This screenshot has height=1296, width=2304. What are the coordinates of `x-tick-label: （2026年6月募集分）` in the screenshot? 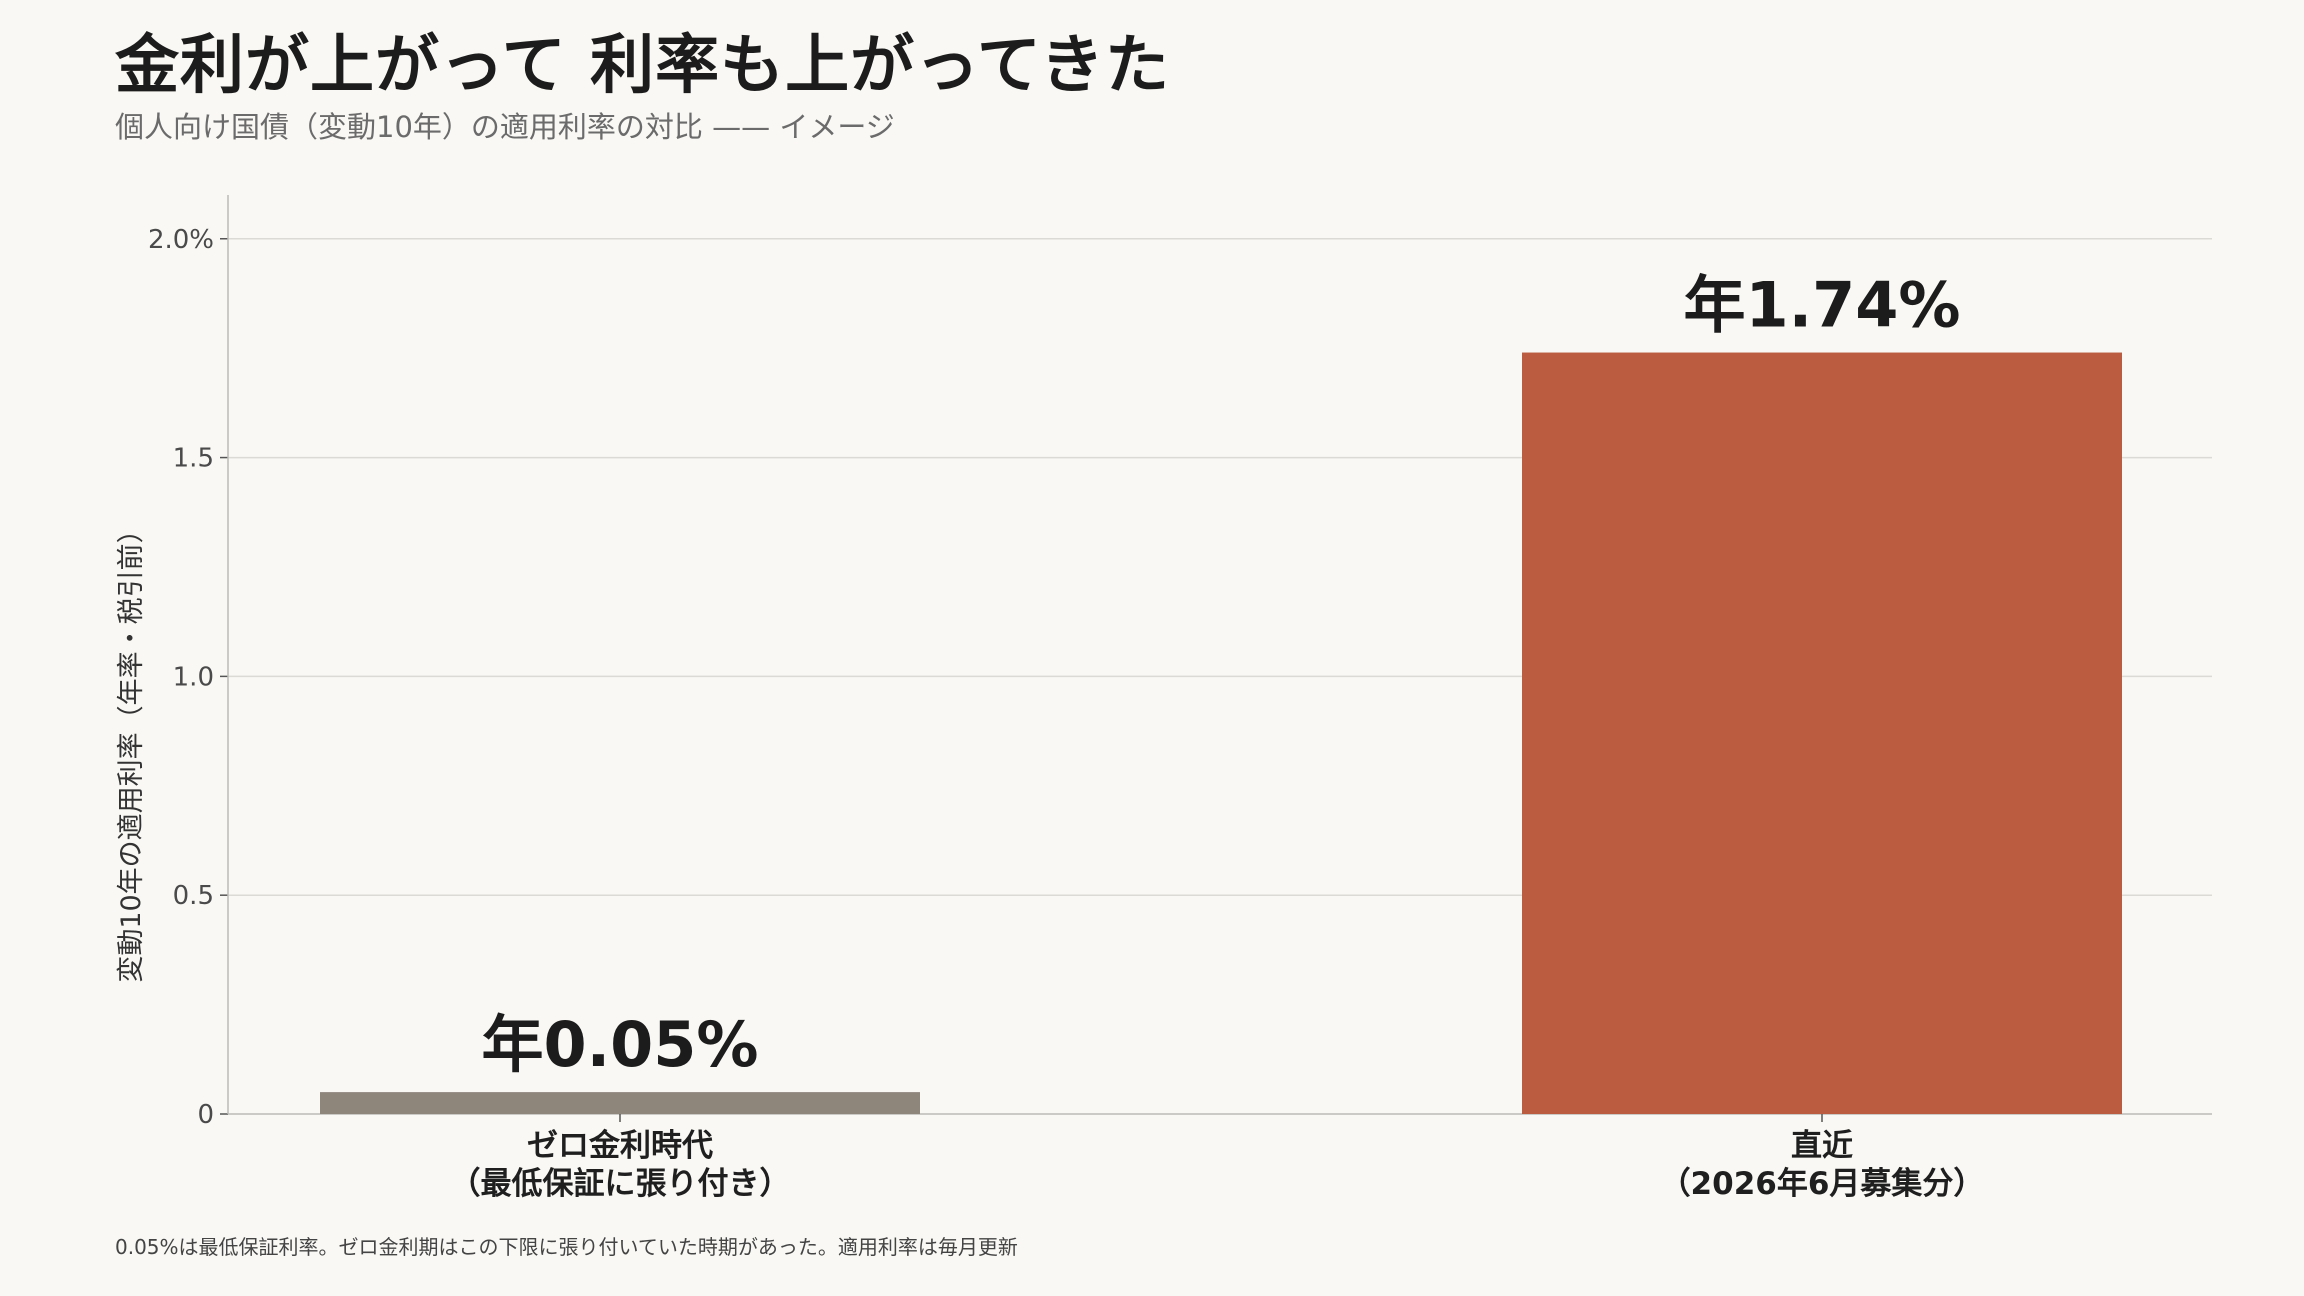 It's located at (1822, 1184).